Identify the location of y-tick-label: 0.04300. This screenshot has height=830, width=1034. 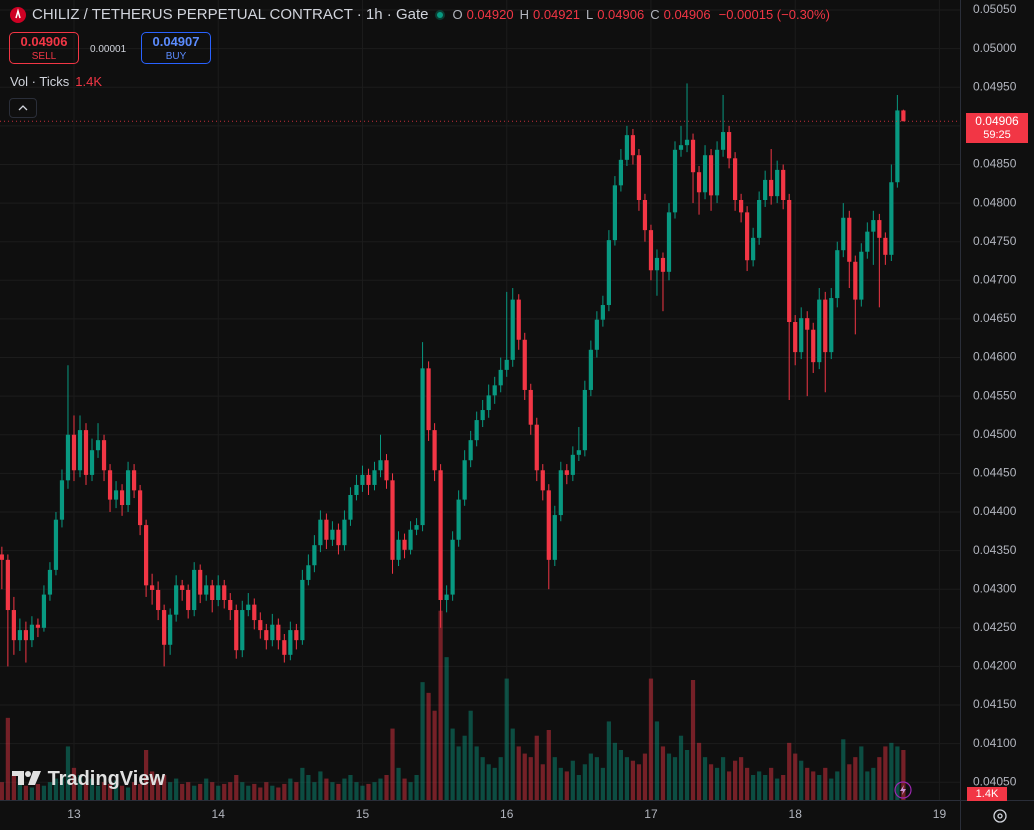
(995, 588).